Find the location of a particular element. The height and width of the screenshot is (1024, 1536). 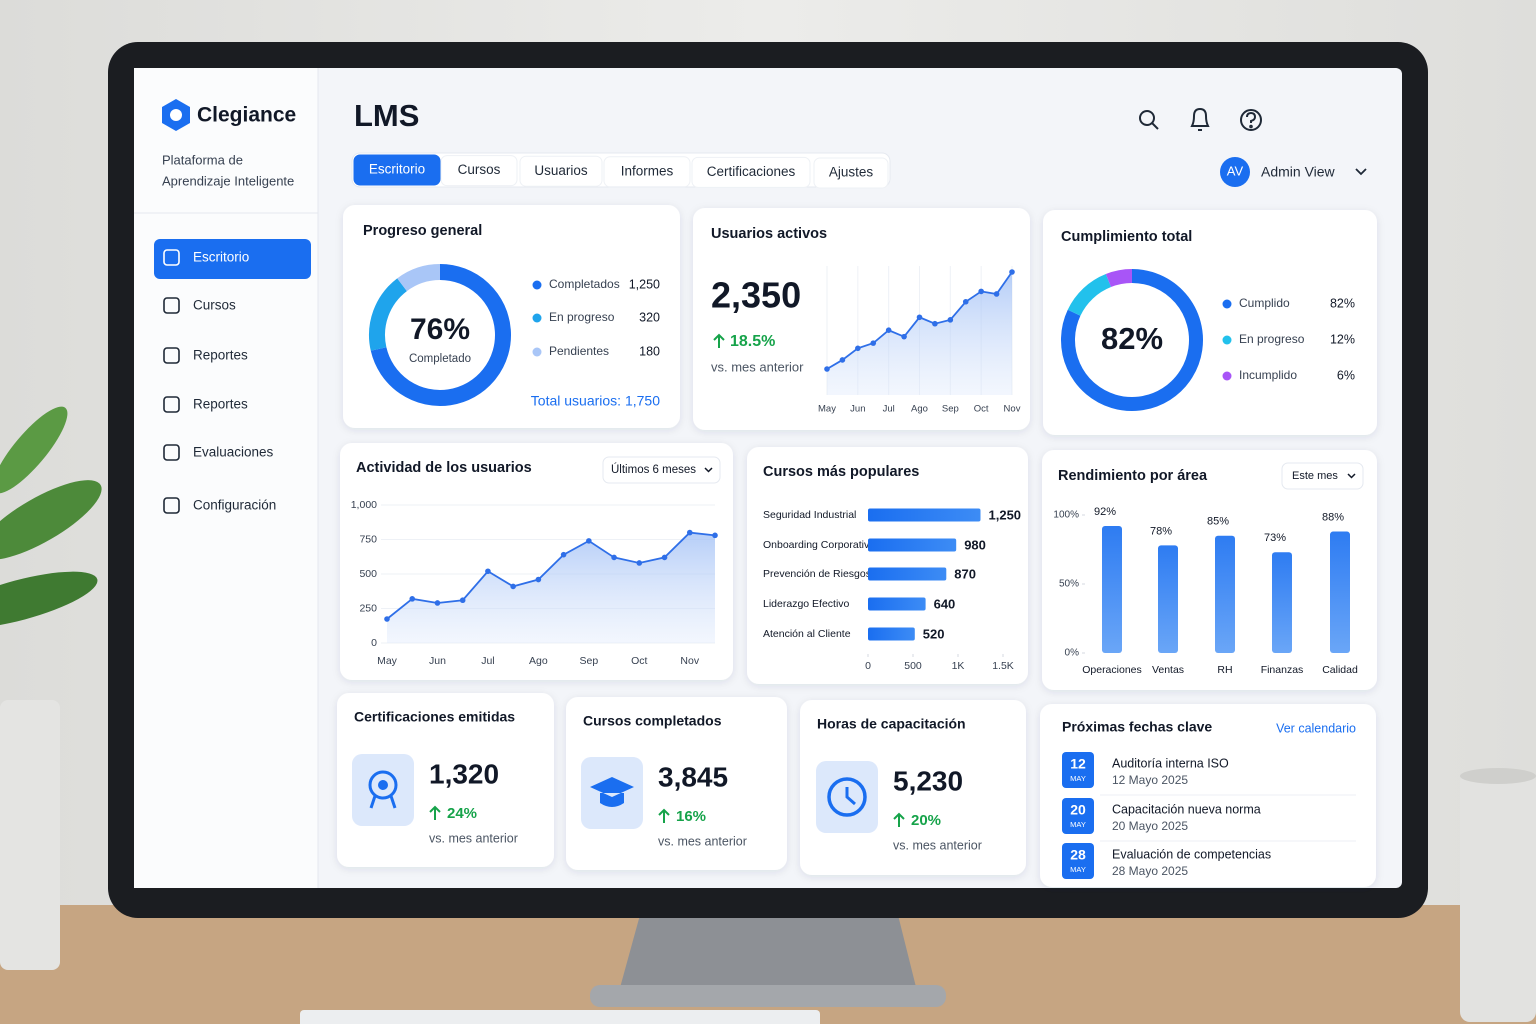

tab-label: Informes is located at coordinates (647, 170).